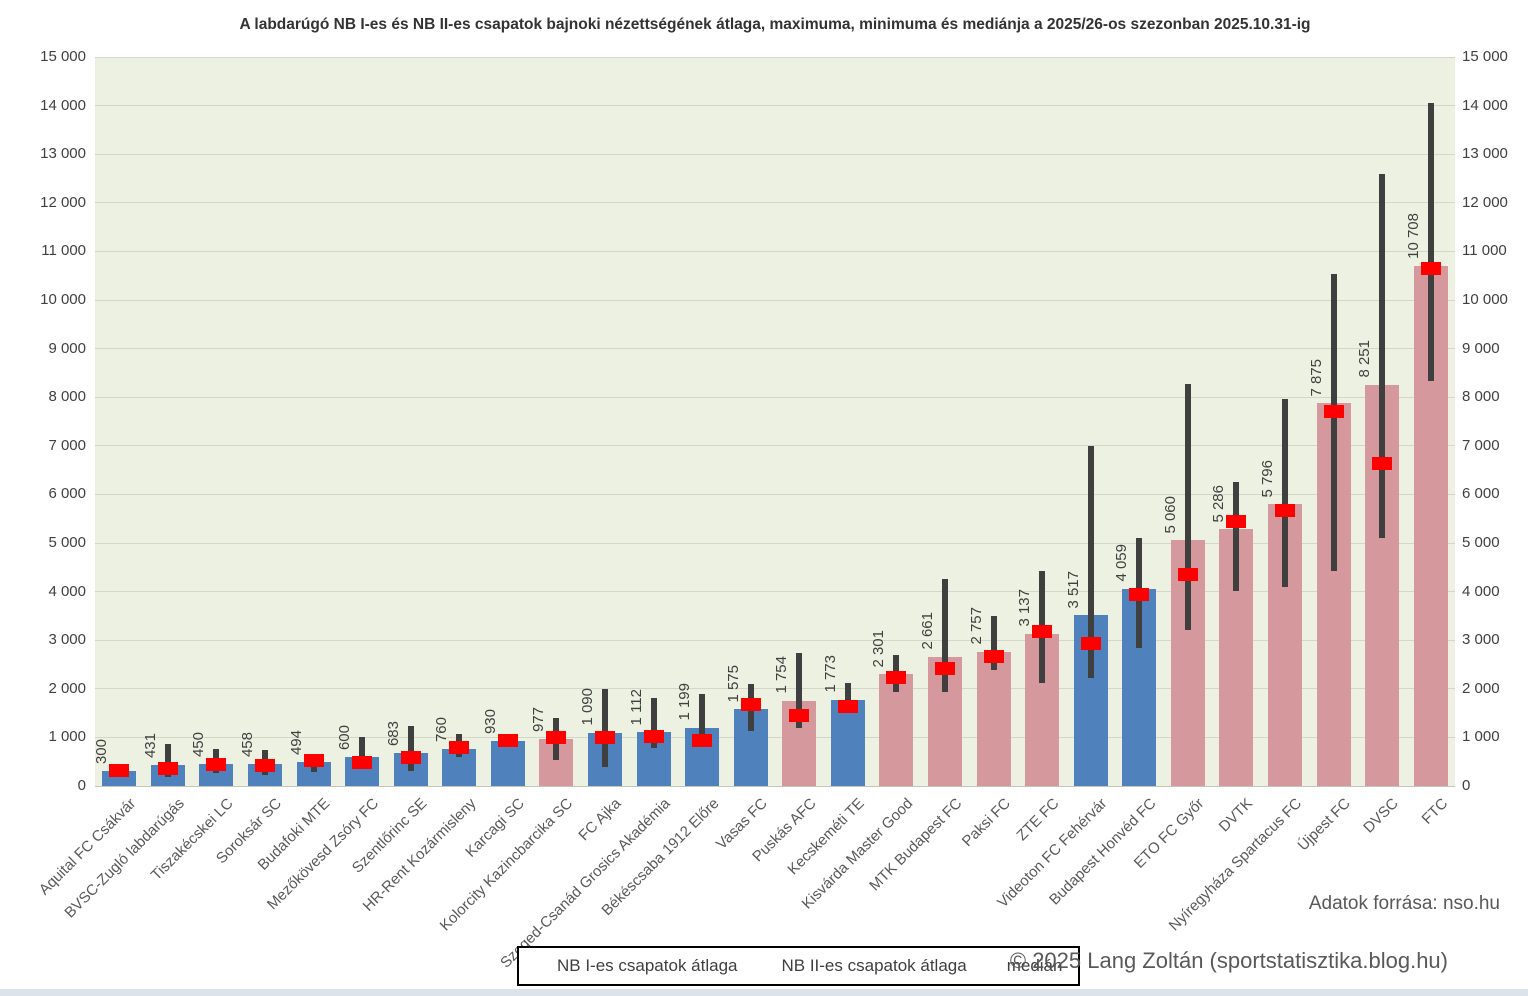 Image resolution: width=1528 pixels, height=996 pixels. I want to click on y-tick-label-left: 12 000, so click(63, 202).